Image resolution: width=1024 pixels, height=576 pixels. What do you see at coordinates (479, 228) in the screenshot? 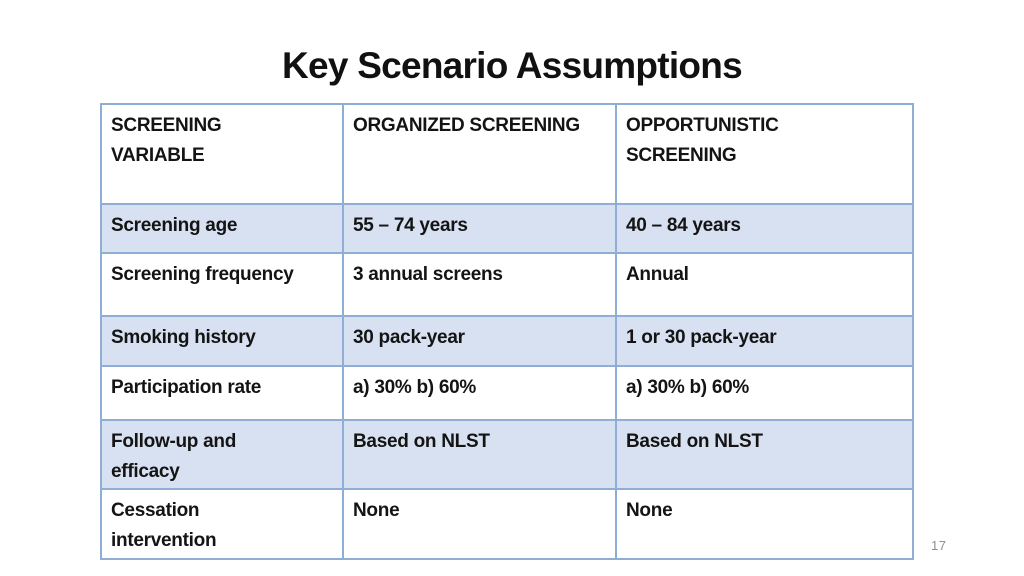
I see `table-cell: 55 – 74 years` at bounding box center [479, 228].